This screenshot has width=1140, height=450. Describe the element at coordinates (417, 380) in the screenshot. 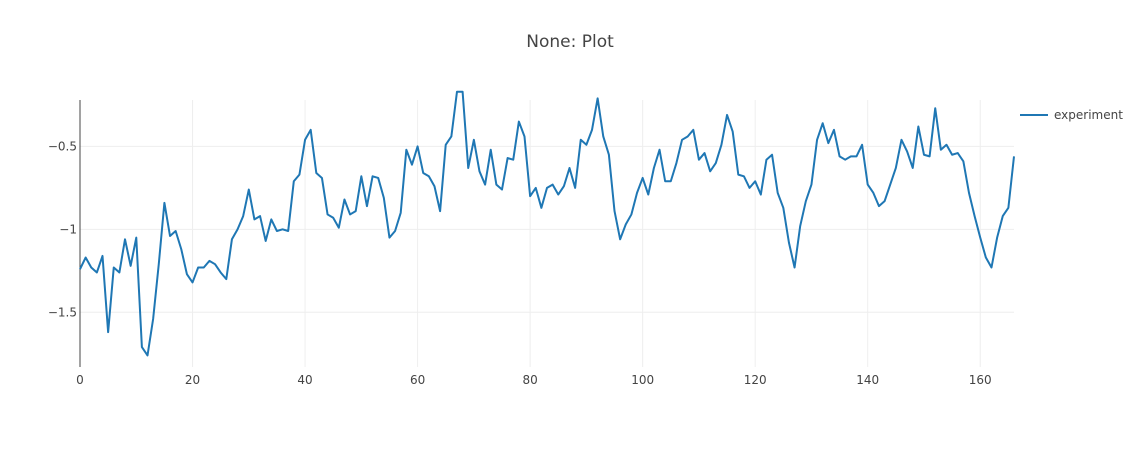

I see `x-tick-label: 60` at that location.